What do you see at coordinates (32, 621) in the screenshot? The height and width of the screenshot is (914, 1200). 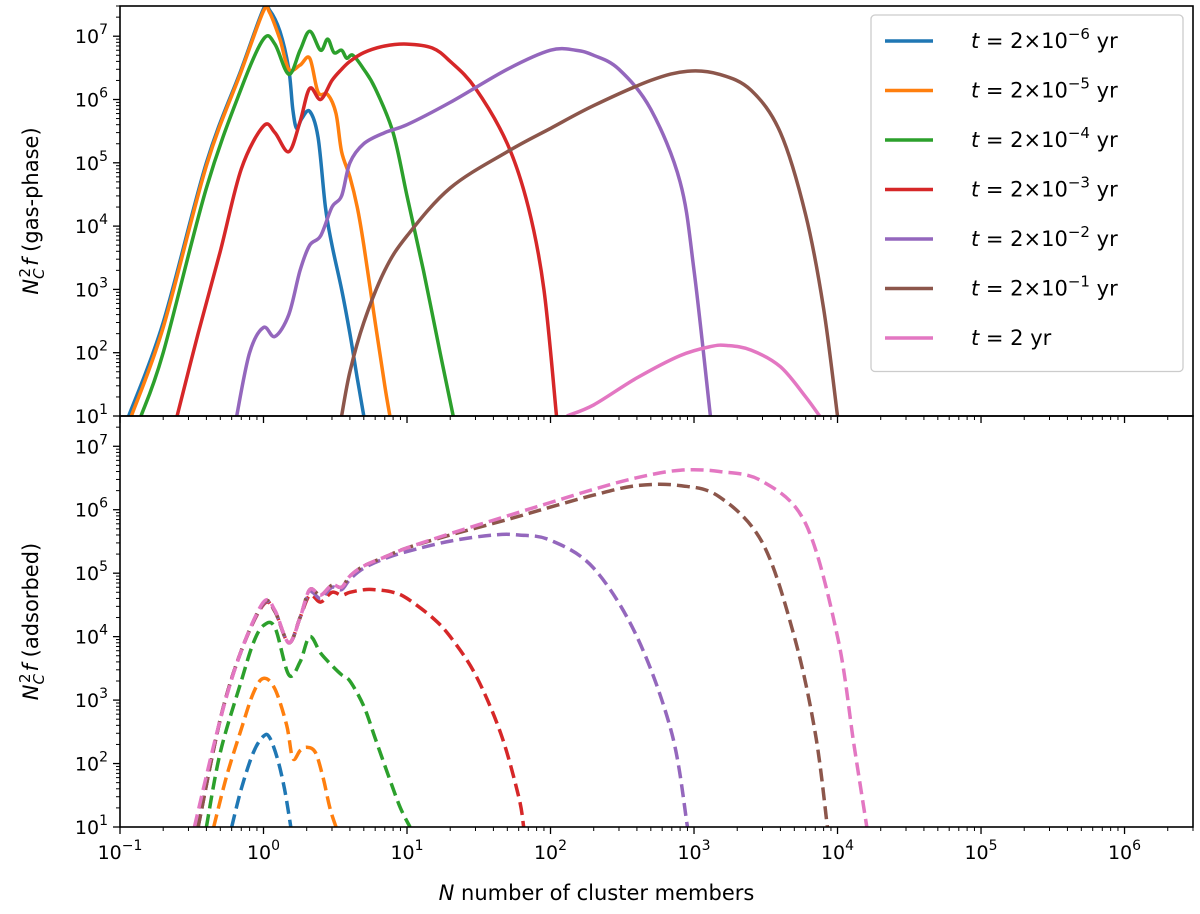 I see `y-axis-label: NC2f (adsorbed)` at bounding box center [32, 621].